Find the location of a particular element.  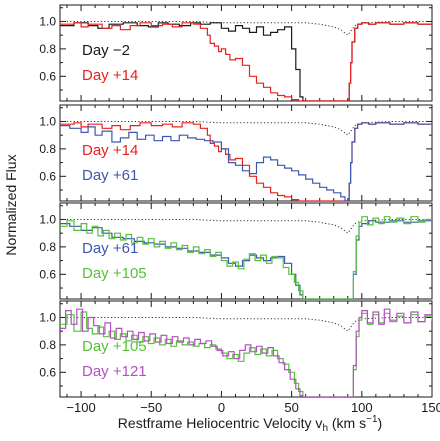

legend-entry: Day +121 is located at coordinates (114, 371).